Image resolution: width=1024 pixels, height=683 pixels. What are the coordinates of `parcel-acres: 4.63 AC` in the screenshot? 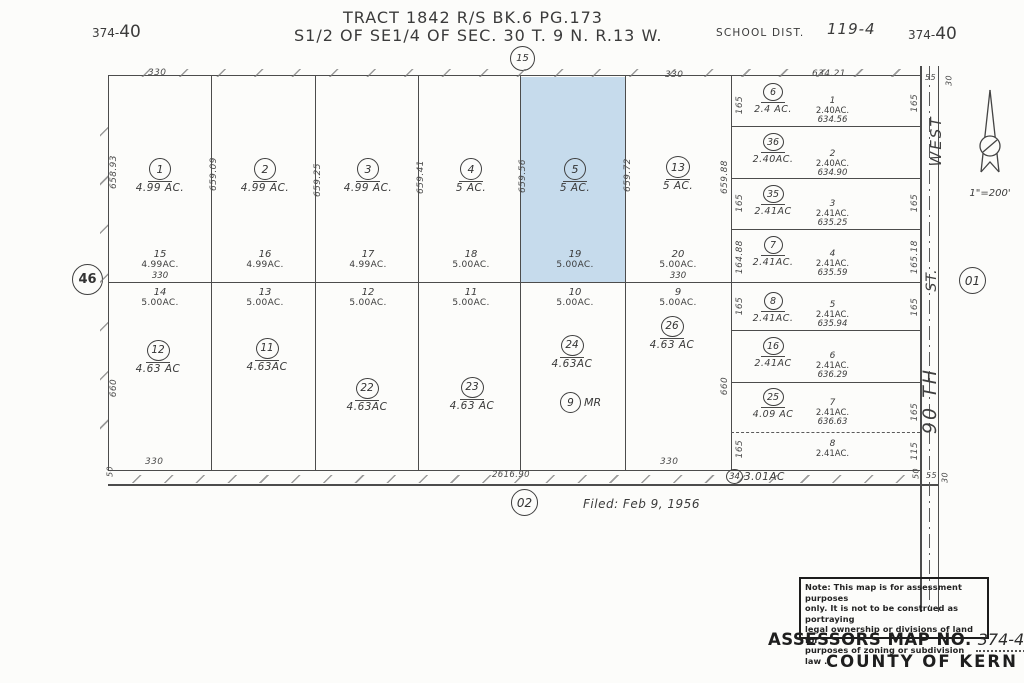 It's located at (158, 369).